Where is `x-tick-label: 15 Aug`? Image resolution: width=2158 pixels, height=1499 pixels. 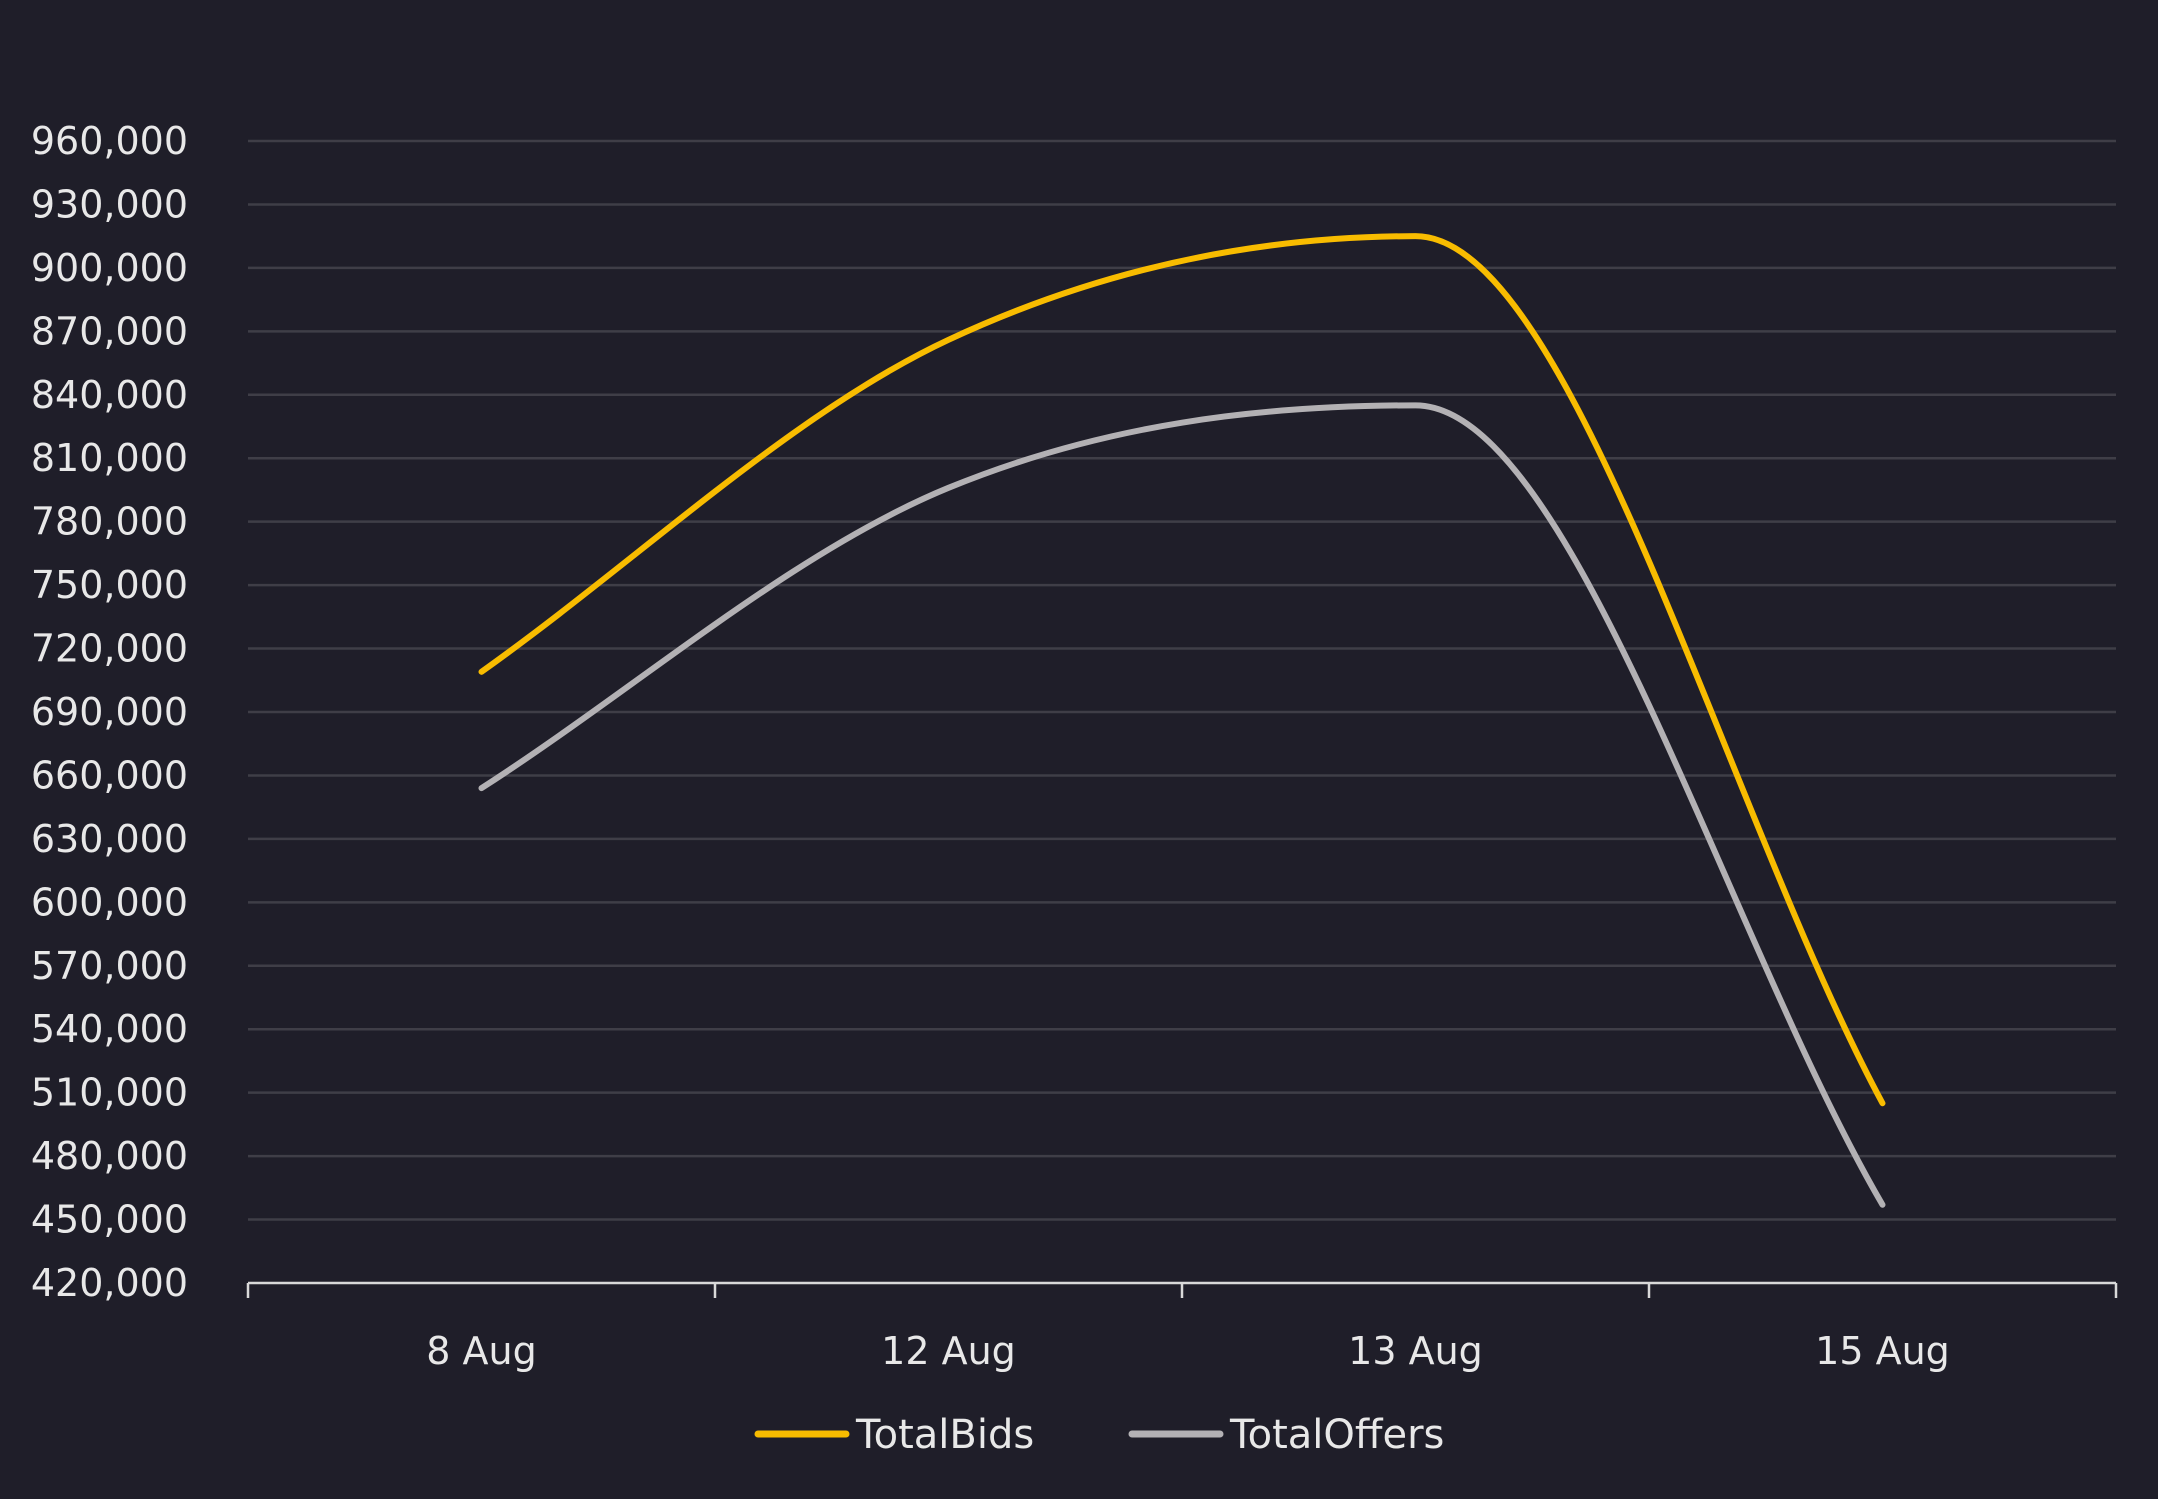
x-tick-label: 15 Aug is located at coordinates (1882, 1351).